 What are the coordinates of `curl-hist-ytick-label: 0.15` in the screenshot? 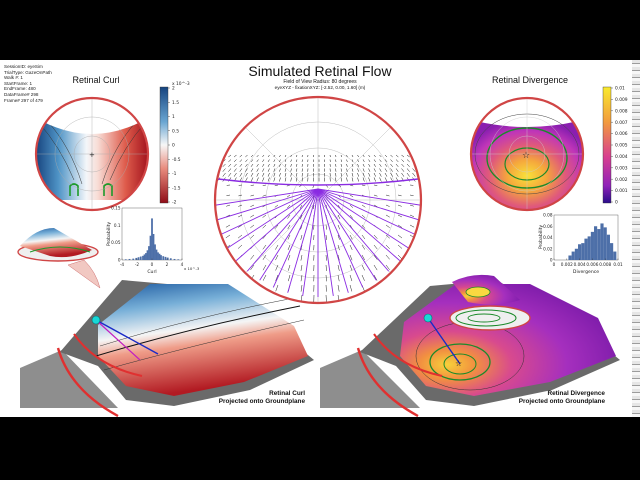 It's located at (116, 208).